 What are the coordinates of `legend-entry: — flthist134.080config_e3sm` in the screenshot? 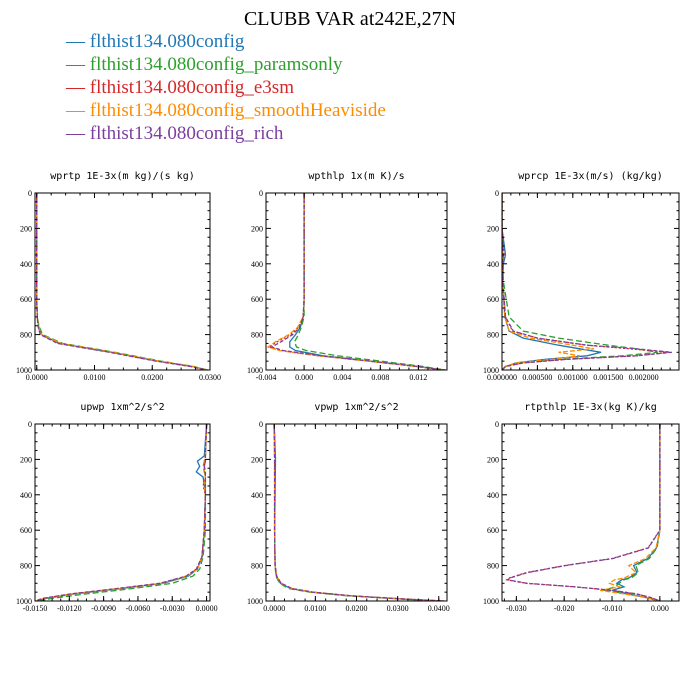 It's located at (226, 87).